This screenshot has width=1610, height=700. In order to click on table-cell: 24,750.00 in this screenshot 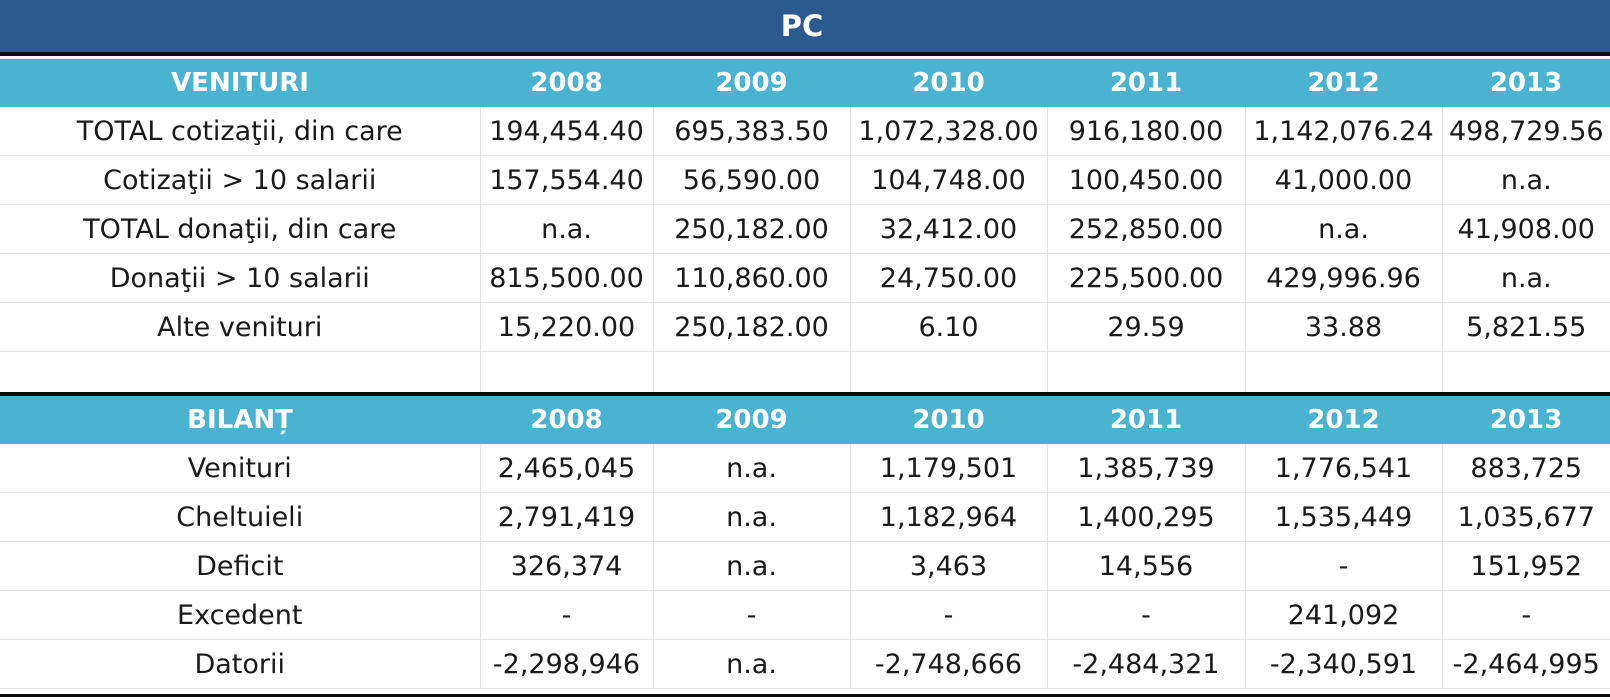, I will do `click(949, 278)`.